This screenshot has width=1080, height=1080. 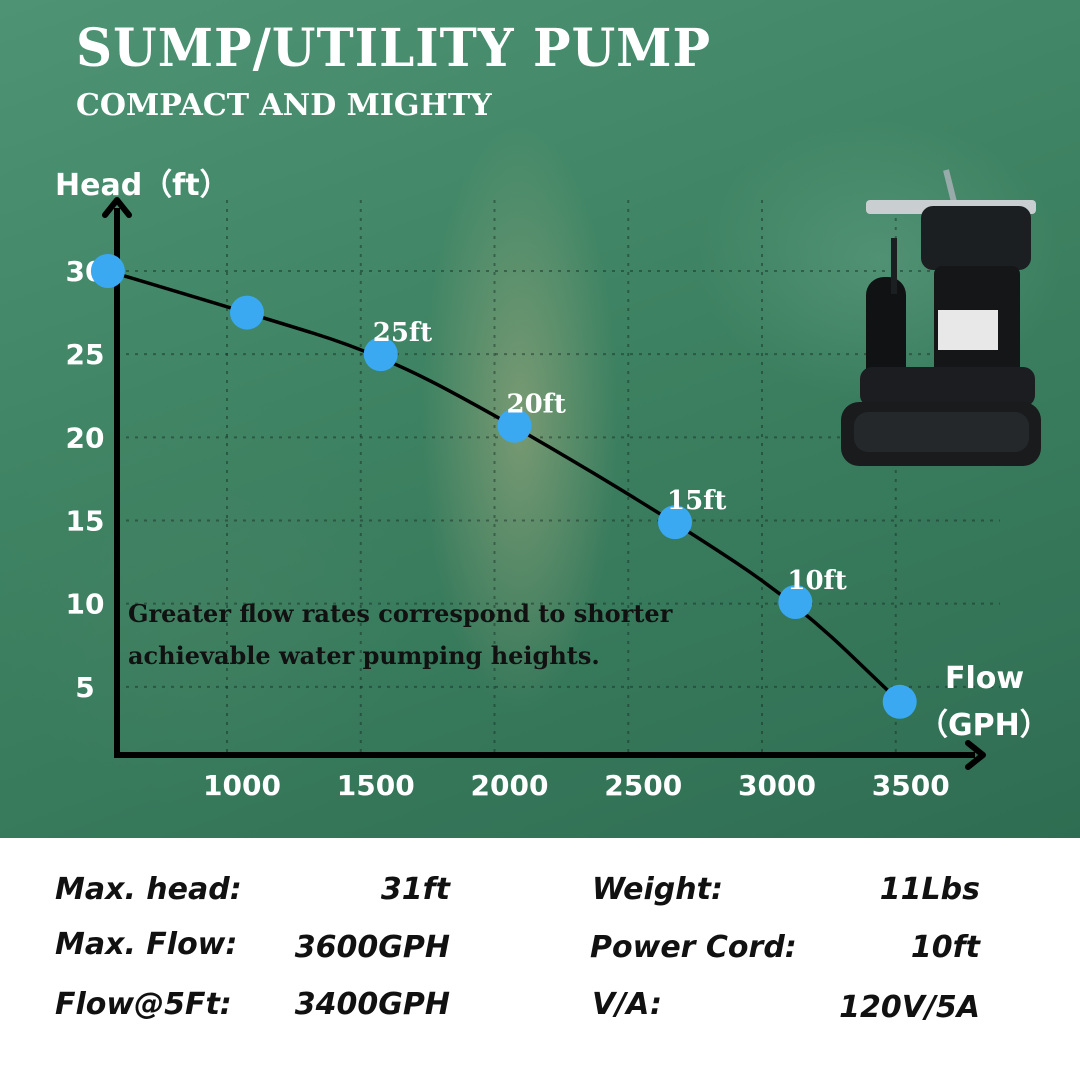 I want to click on data-point-label: 20ft, so click(x=536, y=405).